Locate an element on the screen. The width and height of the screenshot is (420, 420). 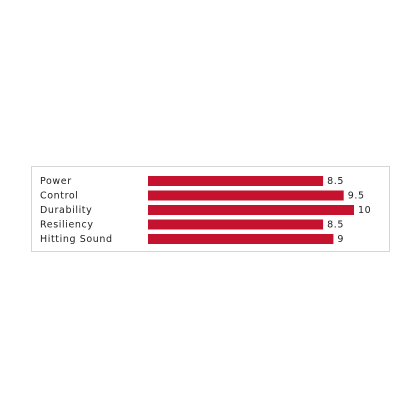
category-label: Control is located at coordinates (59, 196).